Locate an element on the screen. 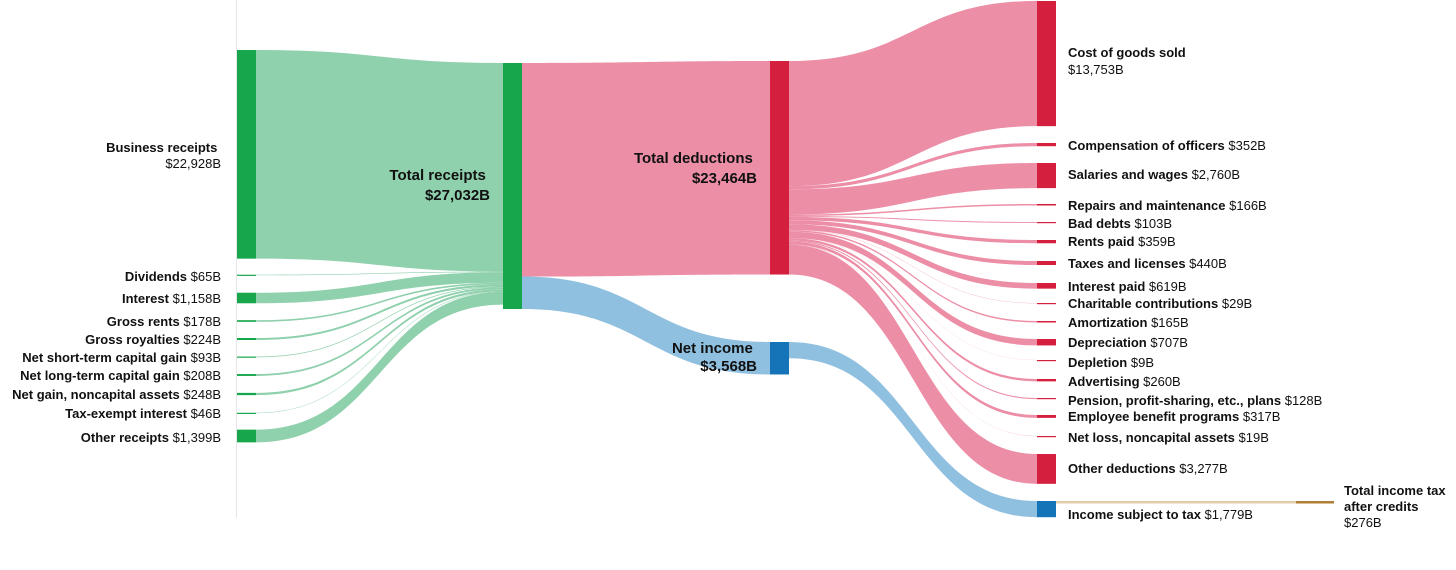 The image size is (1456, 570). flow-tax-exempt-interest is located at coordinates (379, 352).